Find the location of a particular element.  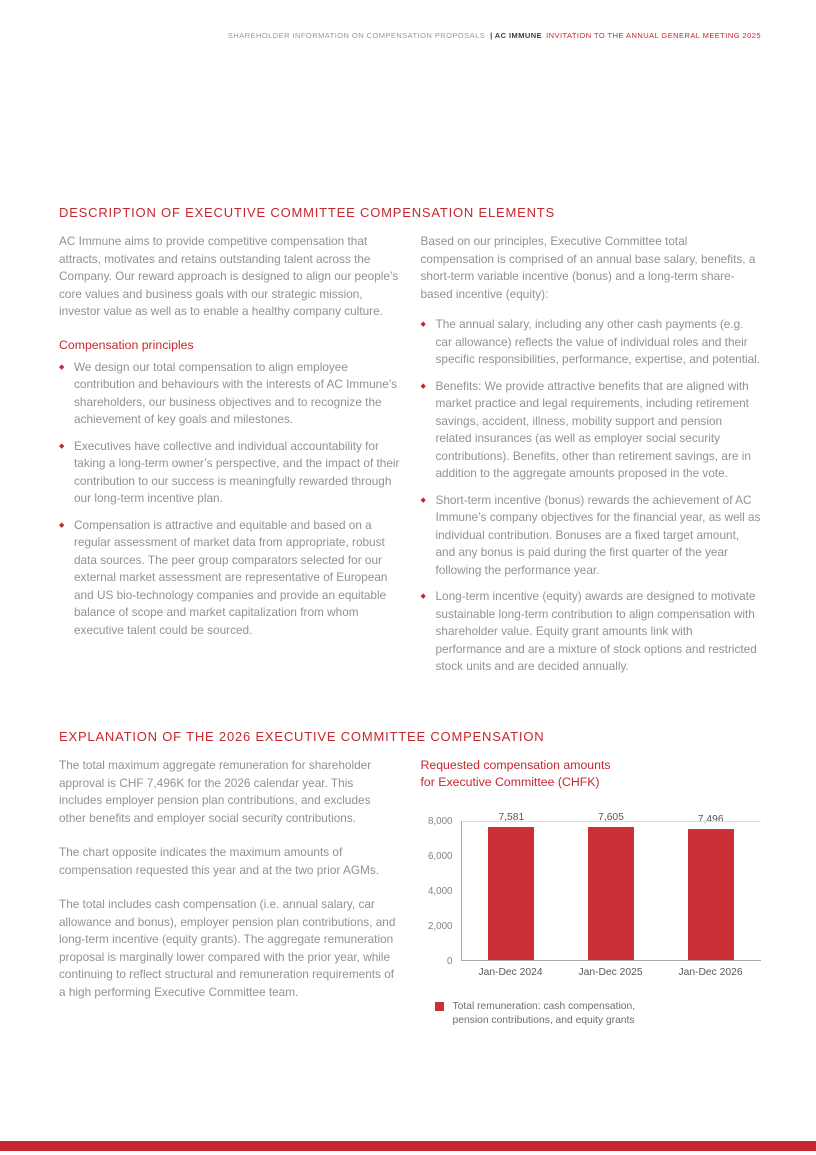

y-axis-tick-labels: 8,000 6,000 4,000 2,000 0 is located at coordinates (441, 891).